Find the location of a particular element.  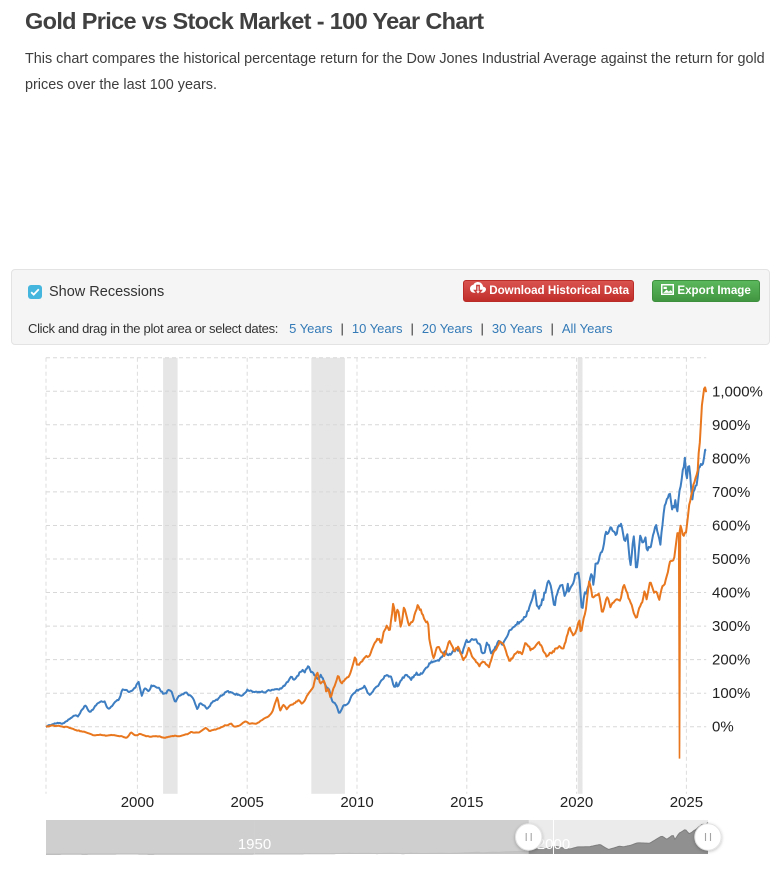

svg-text: 400% is located at coordinates (731, 593).